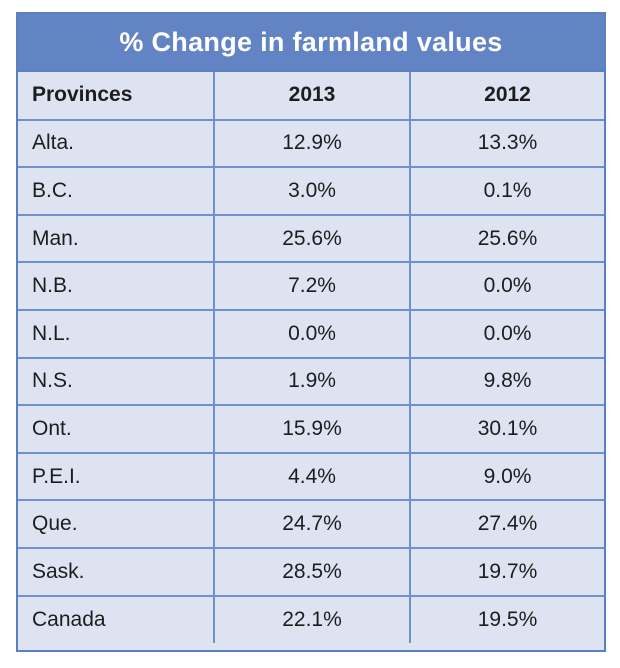 The image size is (620, 668). I want to click on value-2013-cell: 22.1%, so click(312, 619).